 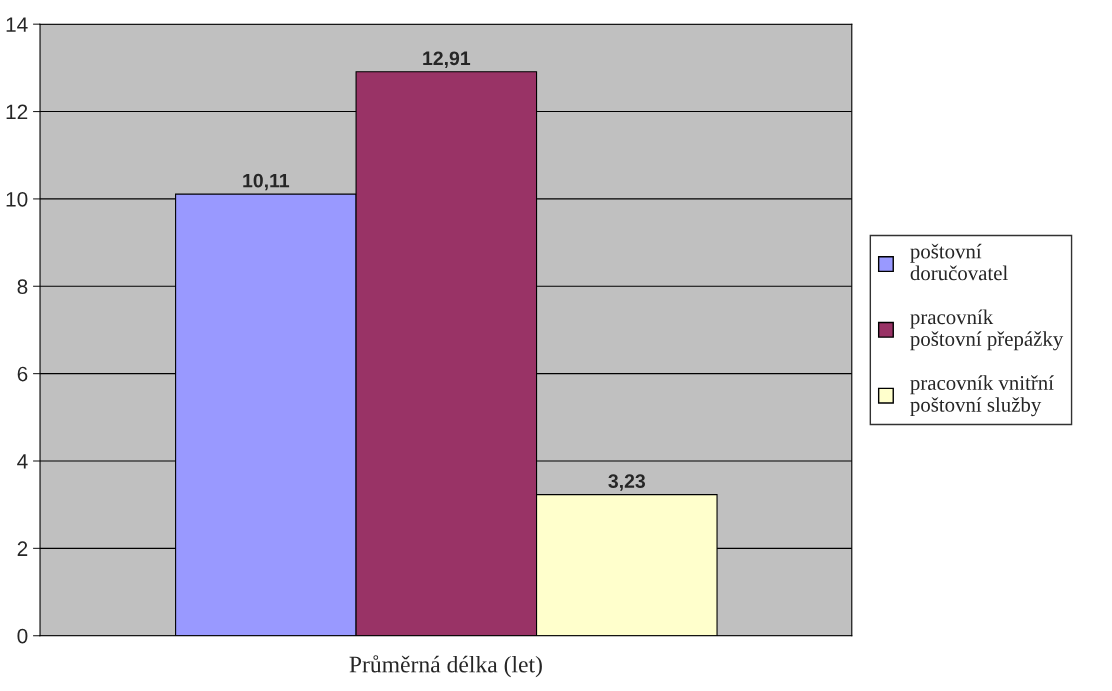 I want to click on data-label: 3,23, so click(x=627, y=482).